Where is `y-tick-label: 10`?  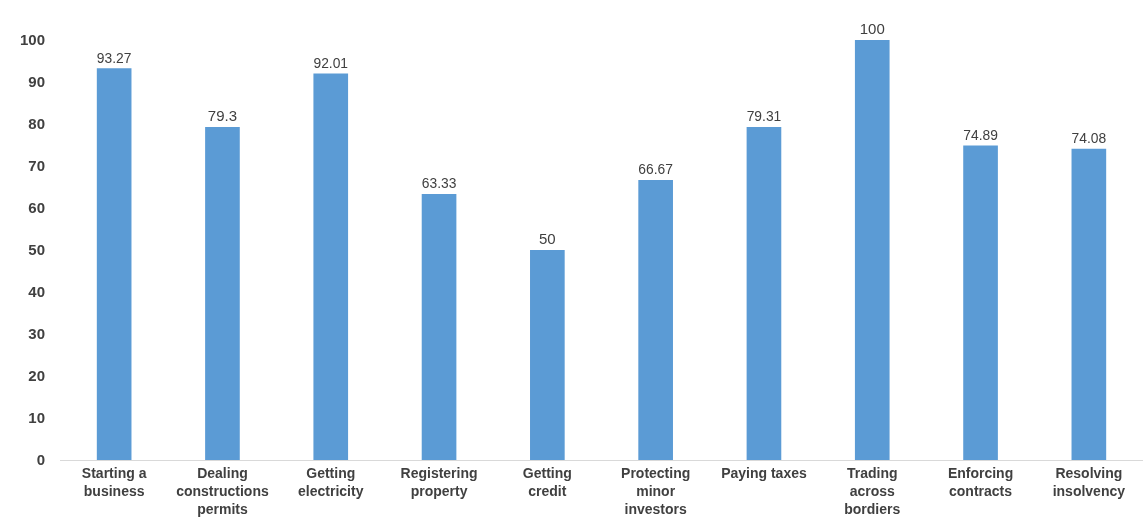 y-tick-label: 10 is located at coordinates (36, 418).